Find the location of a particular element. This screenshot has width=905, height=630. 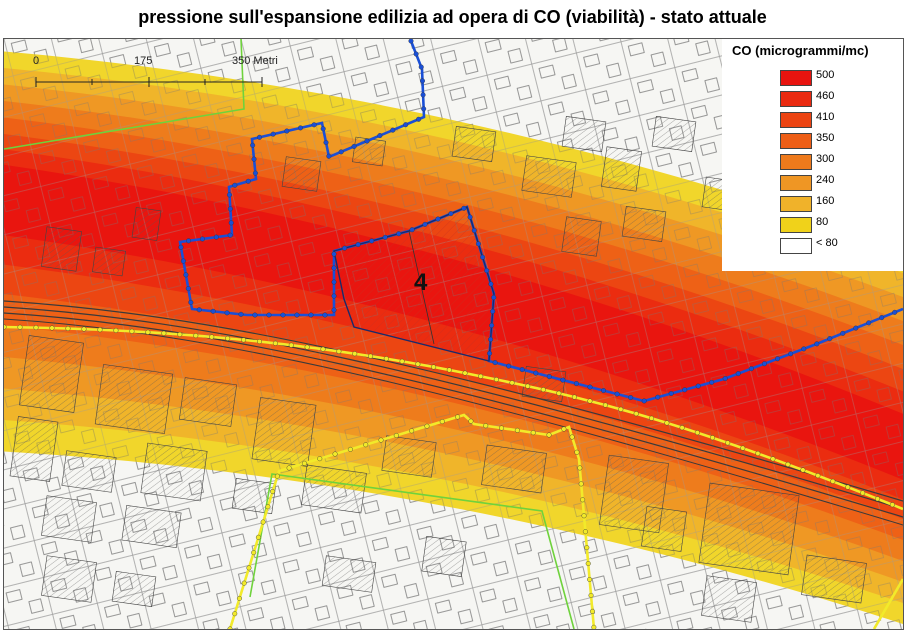

scale-tick-175: 175 is located at coordinates (143, 61).